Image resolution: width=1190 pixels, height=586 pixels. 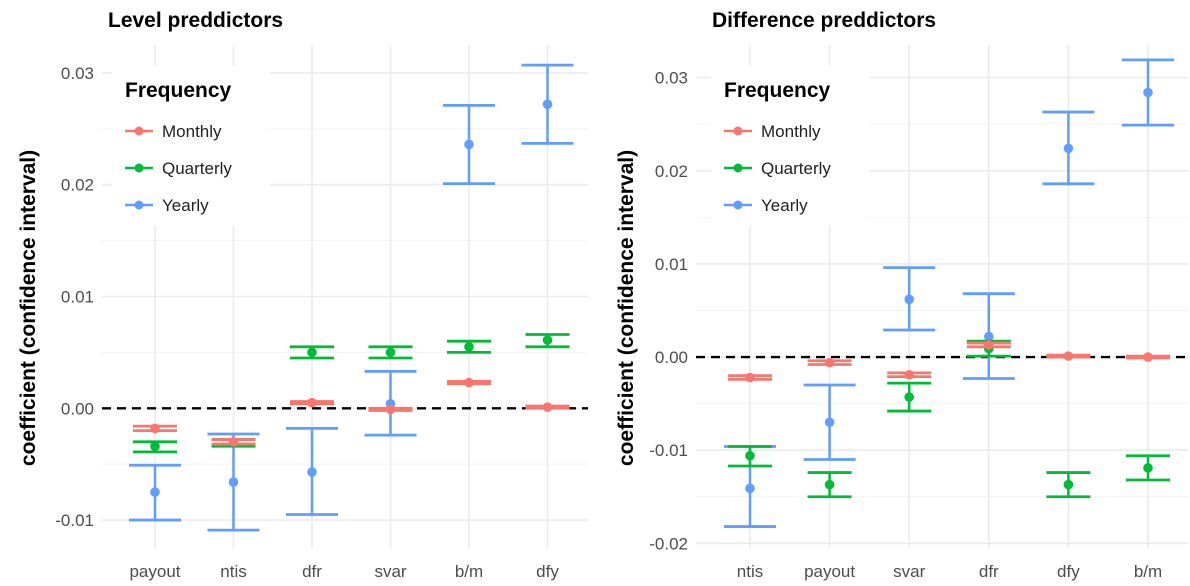 I want to click on panel-right-y-axis-label: coefficient (confidence interval), so click(x=626, y=308).